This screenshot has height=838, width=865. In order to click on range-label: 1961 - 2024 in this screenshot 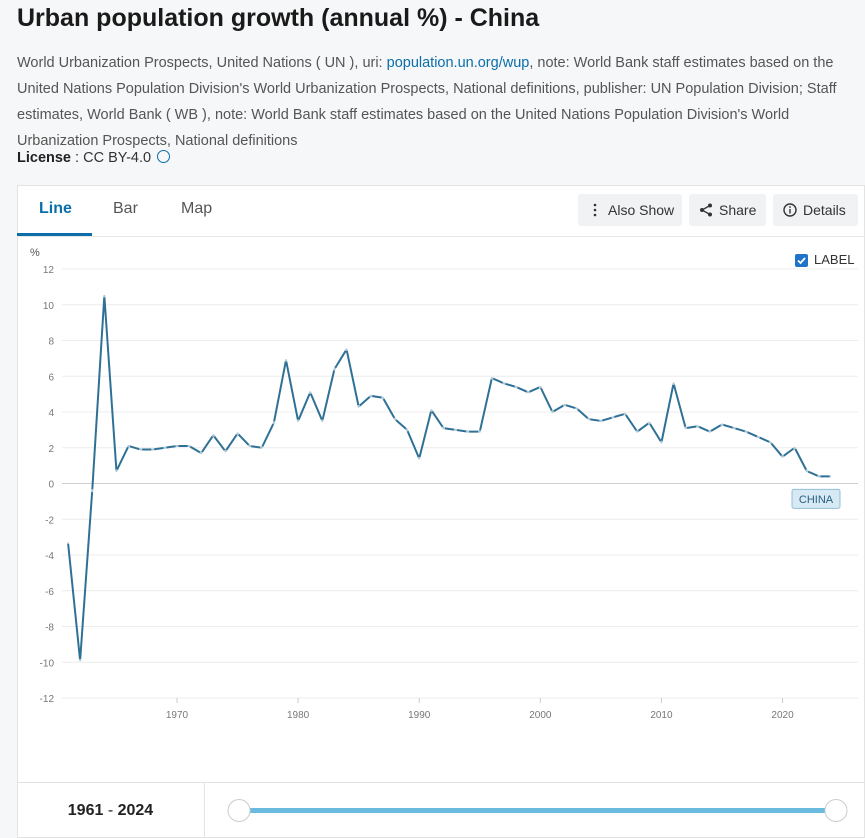, I will do `click(111, 810)`.